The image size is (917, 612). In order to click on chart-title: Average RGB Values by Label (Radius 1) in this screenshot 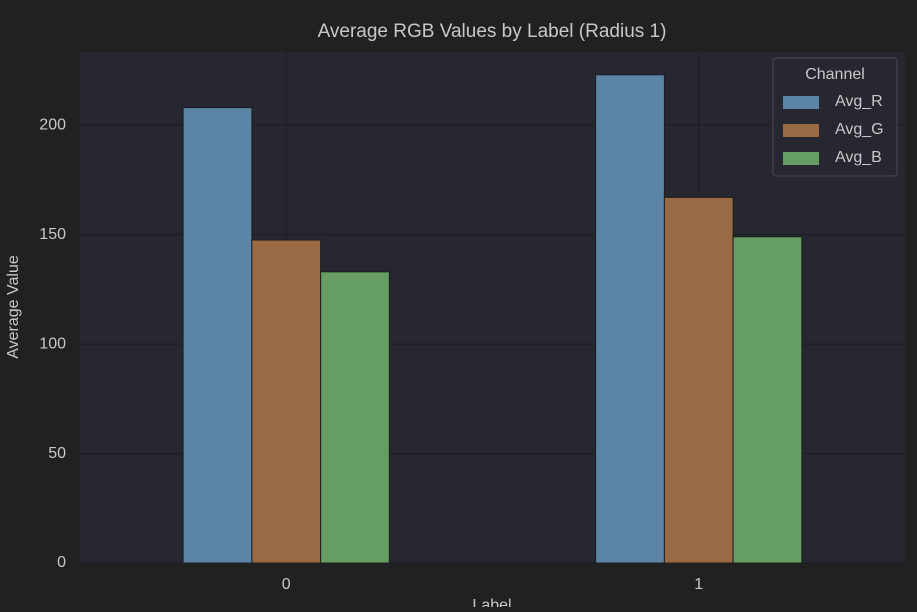, I will do `click(492, 31)`.